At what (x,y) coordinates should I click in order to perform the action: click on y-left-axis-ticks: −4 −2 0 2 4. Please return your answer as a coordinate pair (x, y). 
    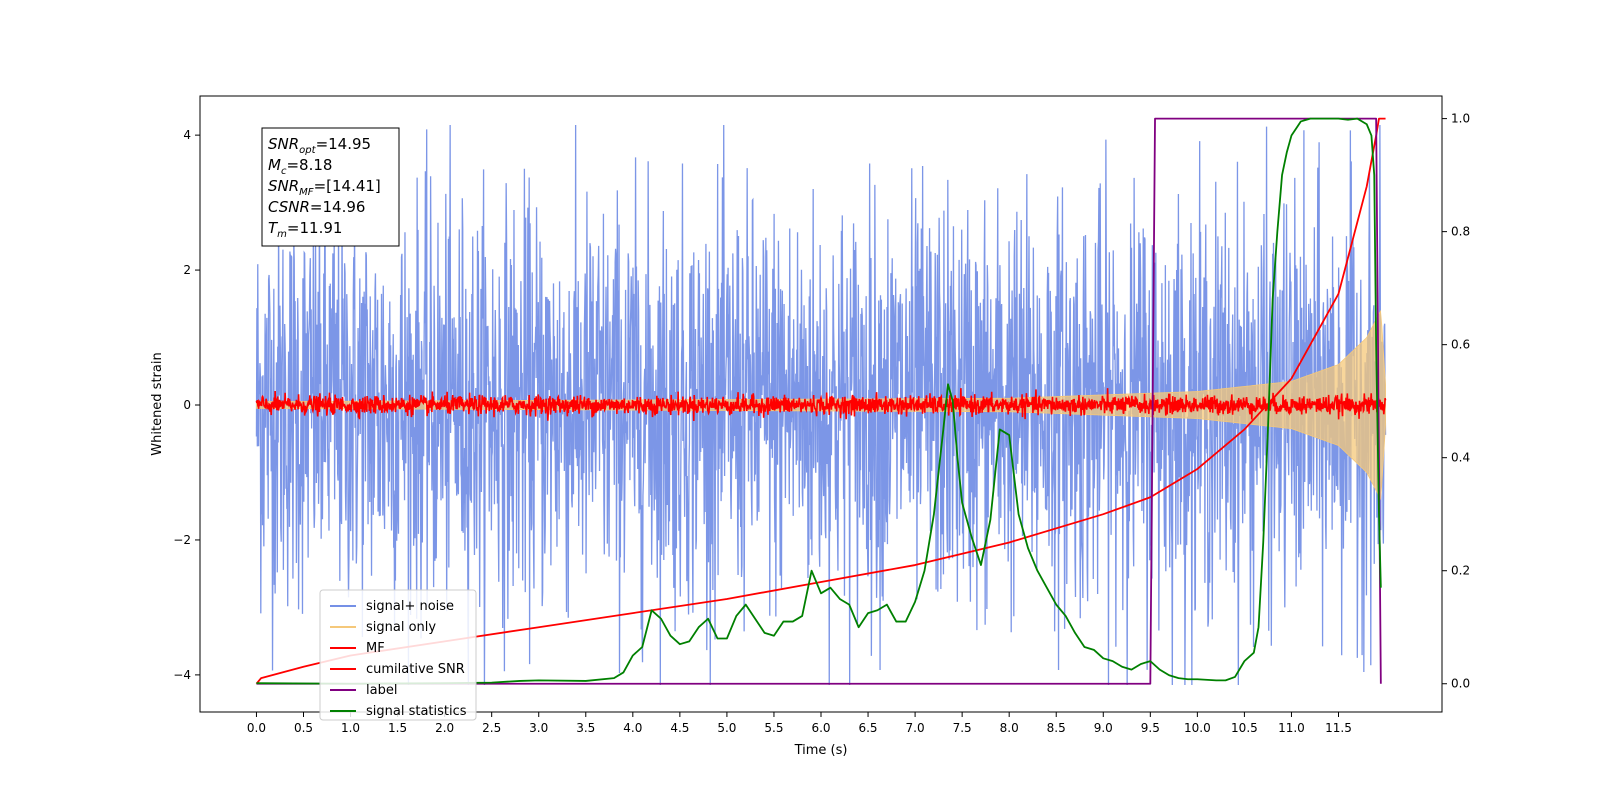
    Looking at the image, I should click on (186, 405).